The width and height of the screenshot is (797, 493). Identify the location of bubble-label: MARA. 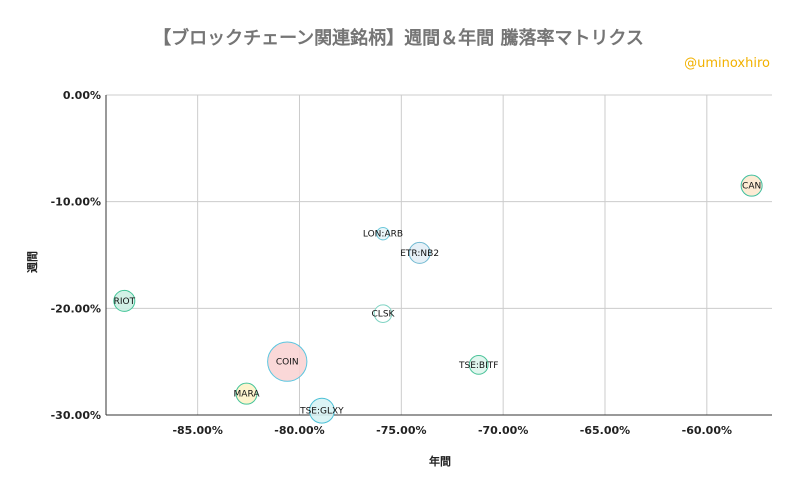
(247, 395).